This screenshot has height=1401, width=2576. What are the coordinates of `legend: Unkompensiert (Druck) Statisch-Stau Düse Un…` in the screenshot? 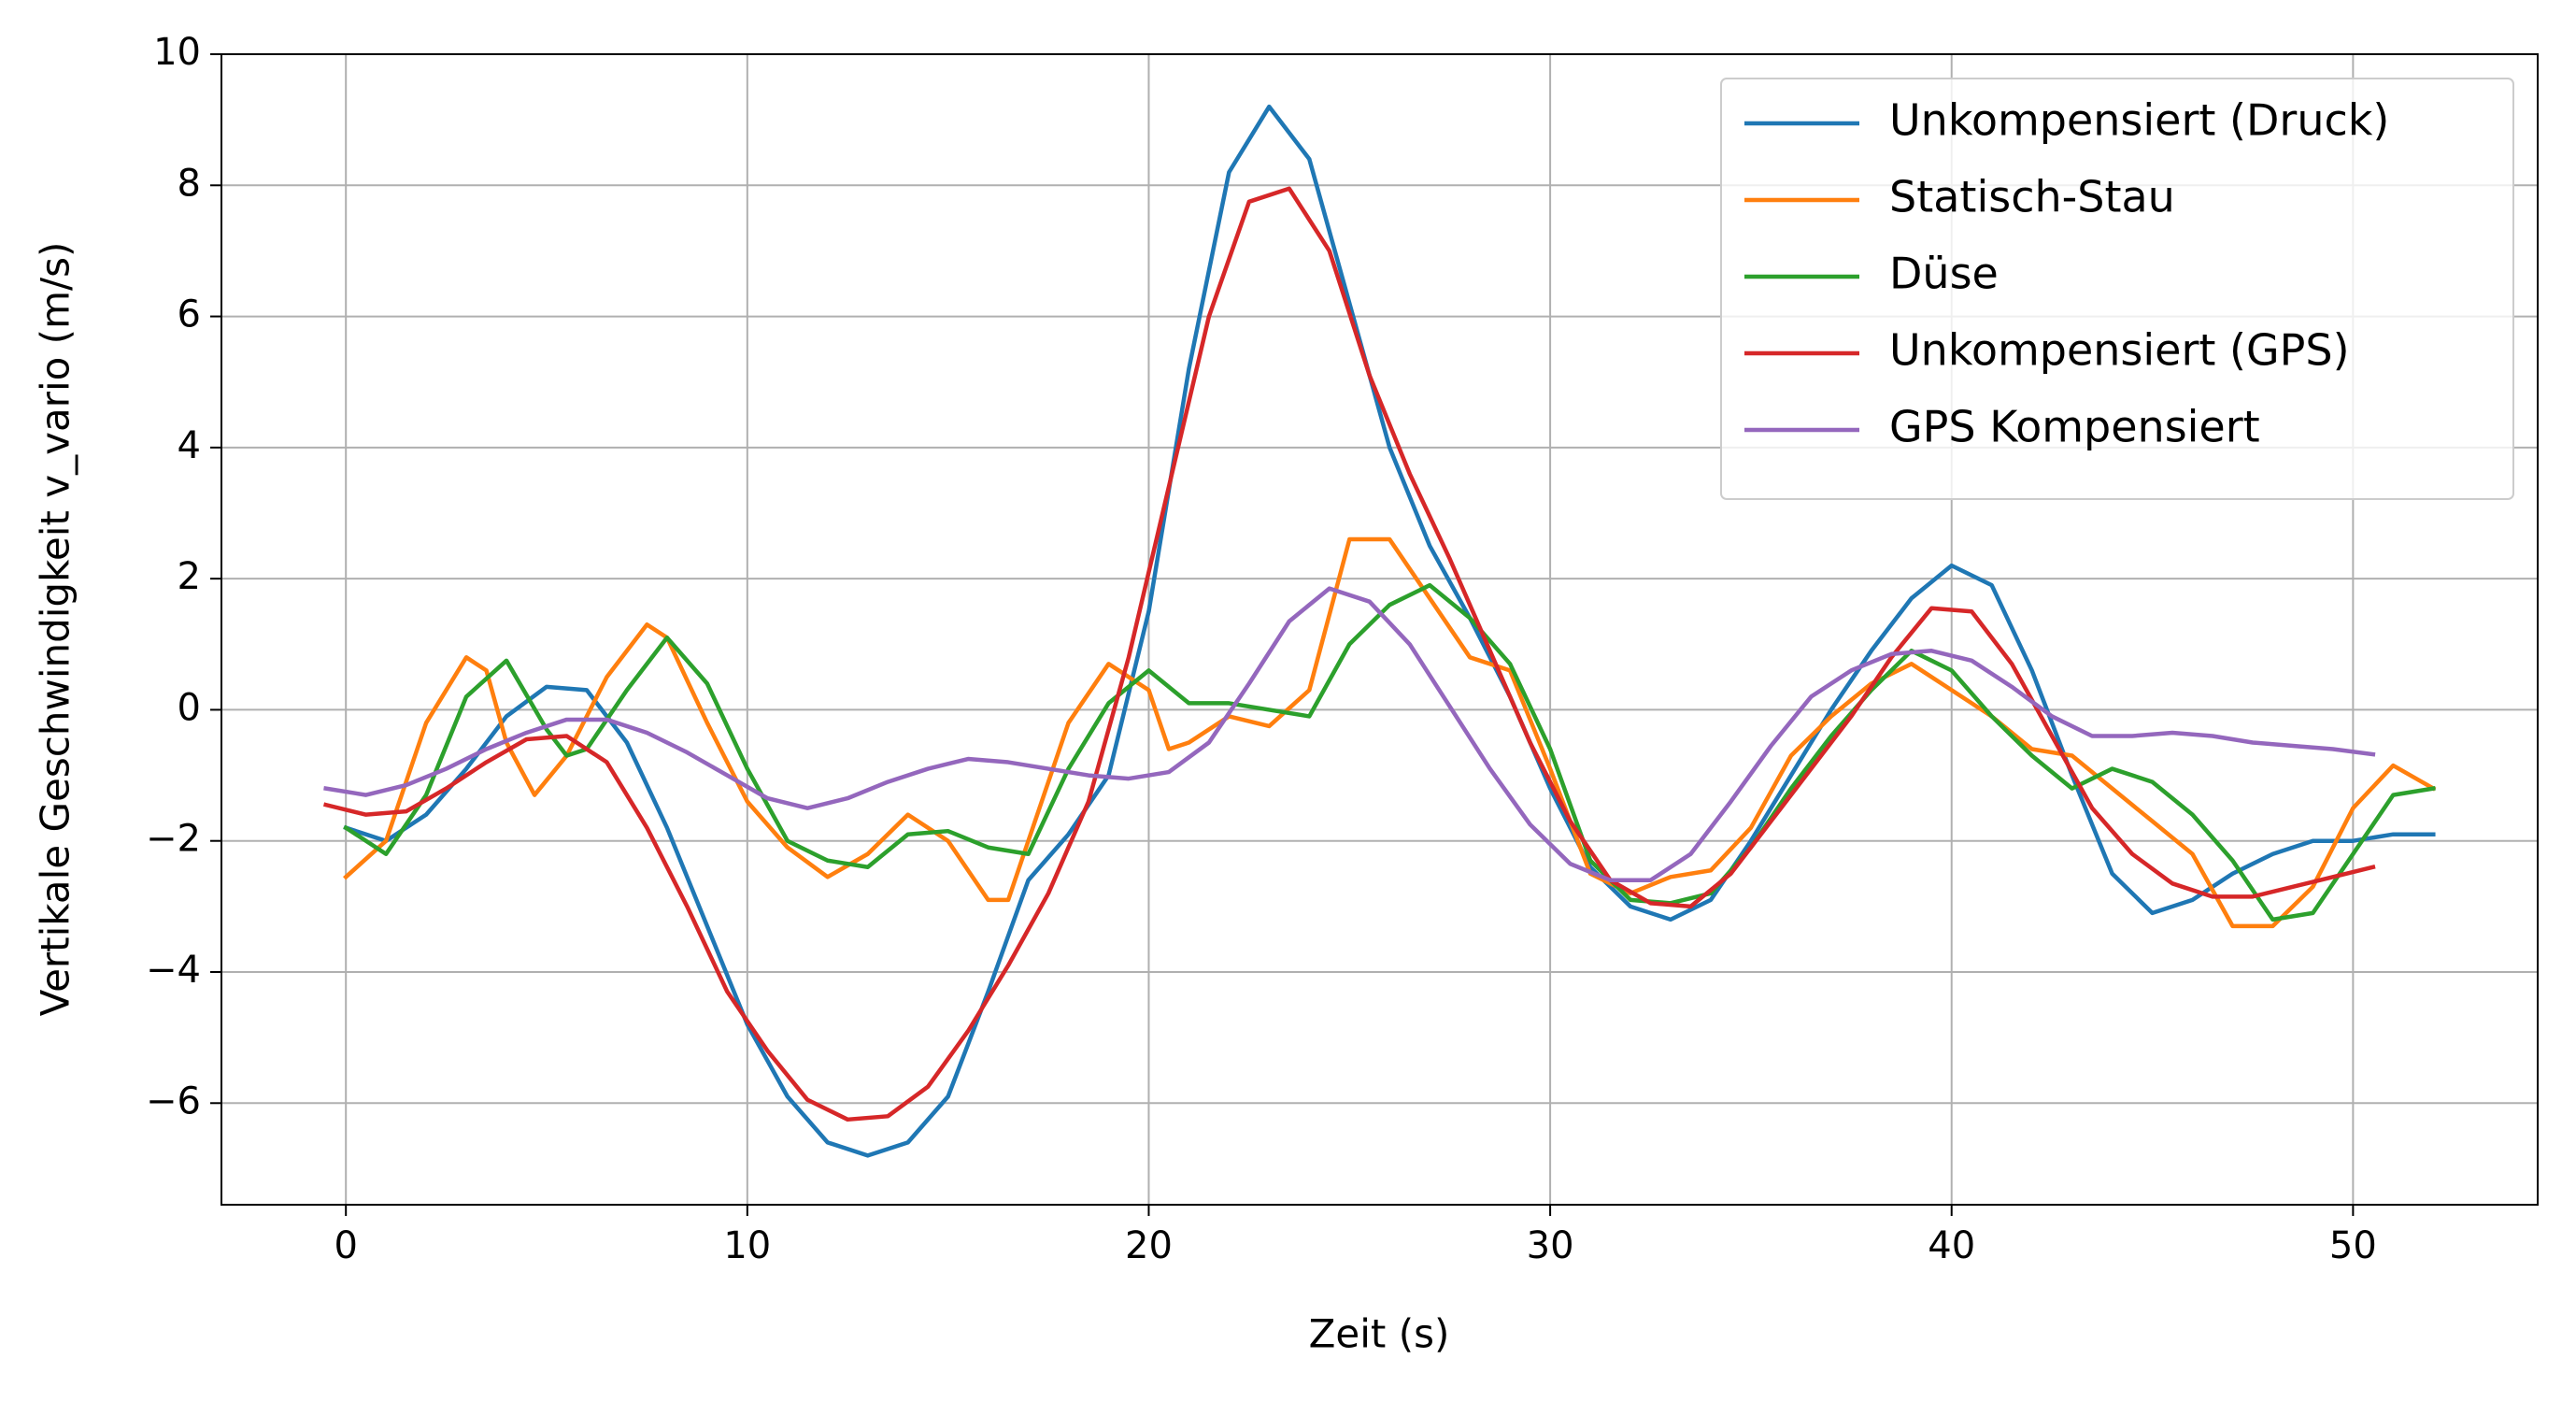 It's located at (2117, 289).